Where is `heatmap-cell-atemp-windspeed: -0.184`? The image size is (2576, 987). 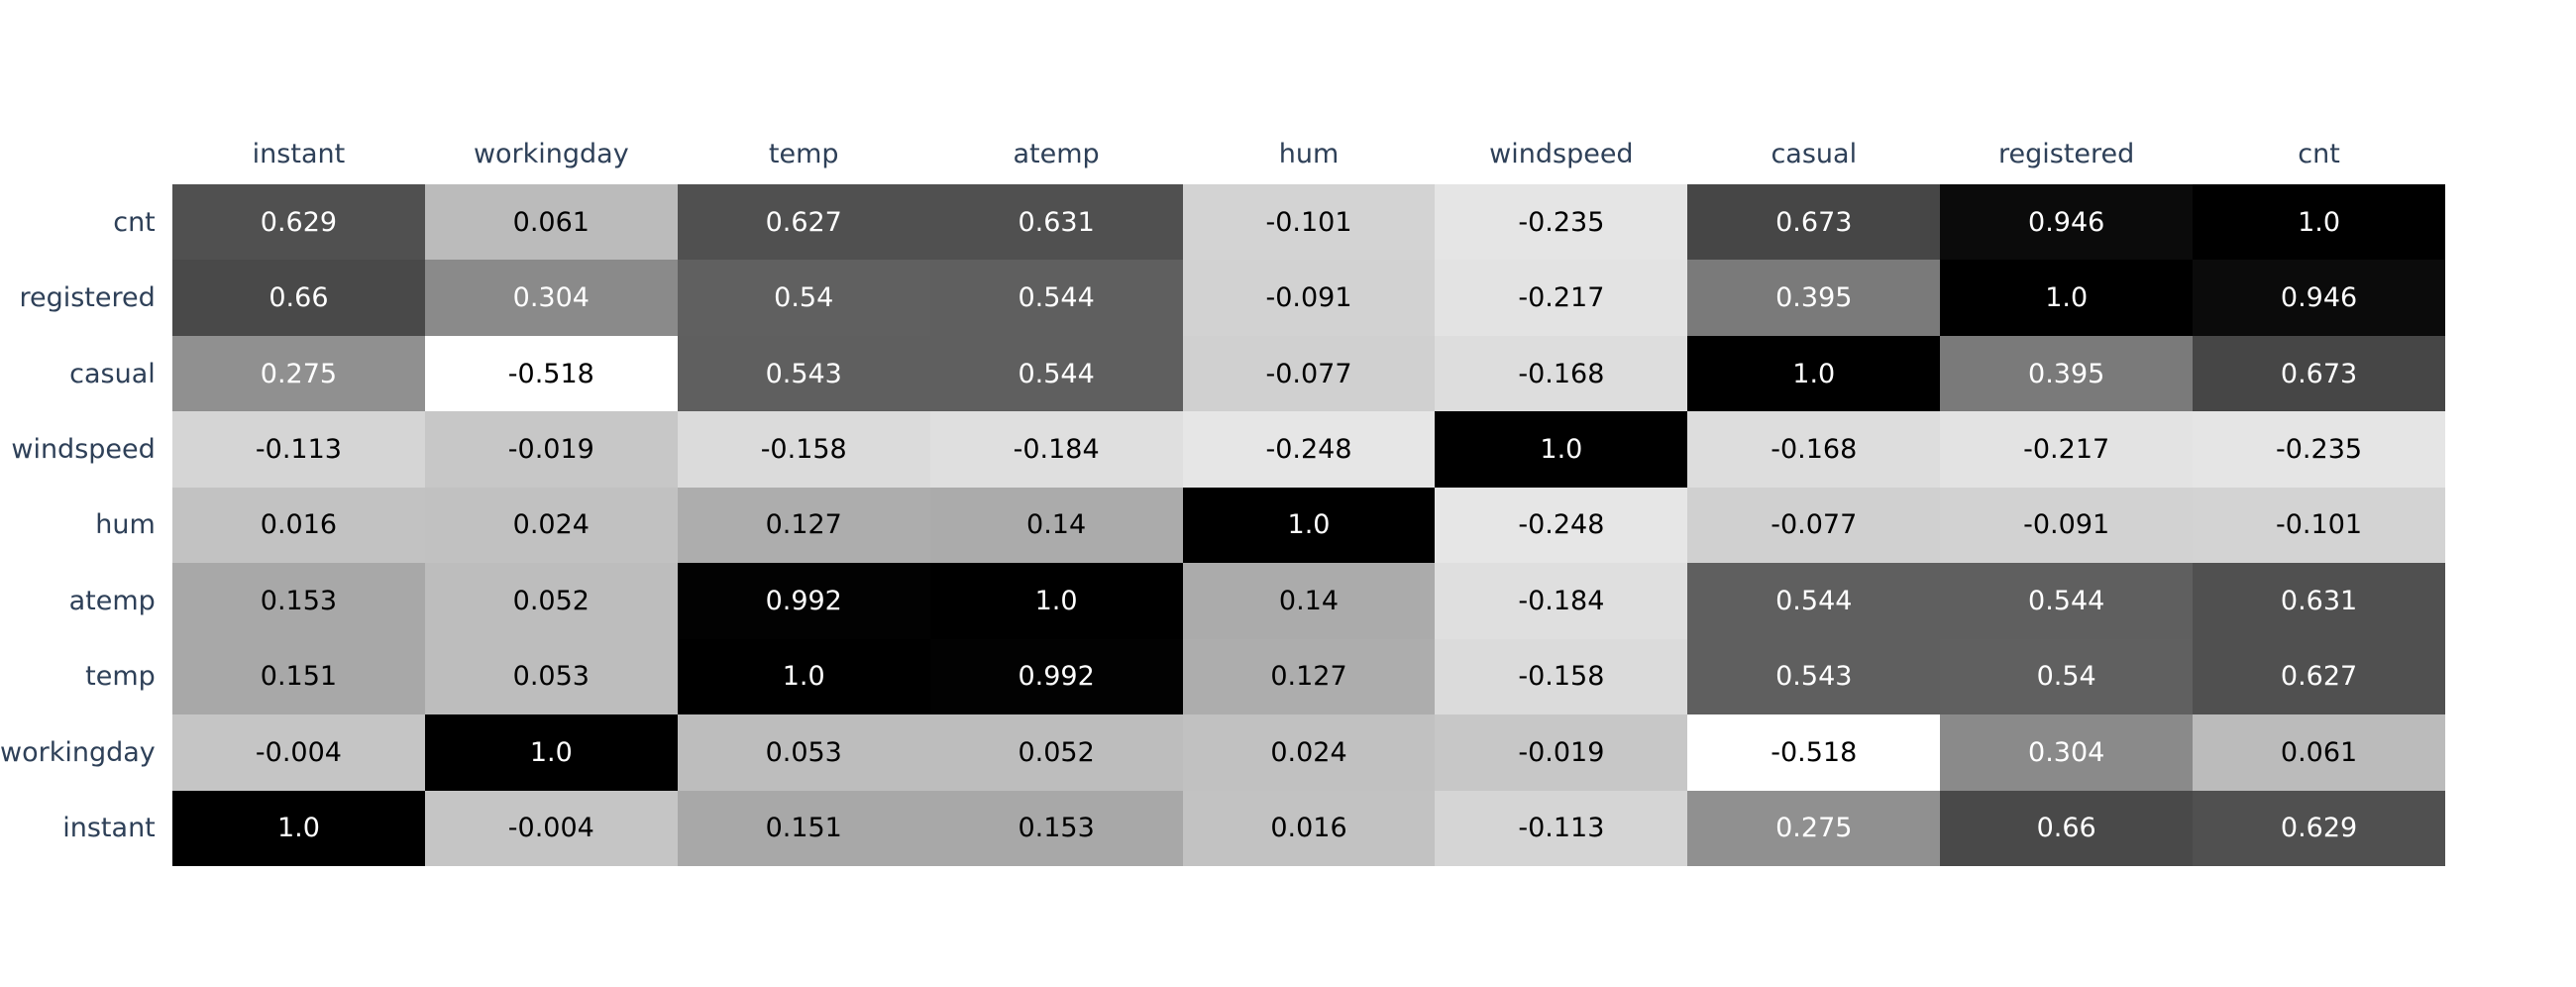 heatmap-cell-atemp-windspeed: -0.184 is located at coordinates (1561, 601).